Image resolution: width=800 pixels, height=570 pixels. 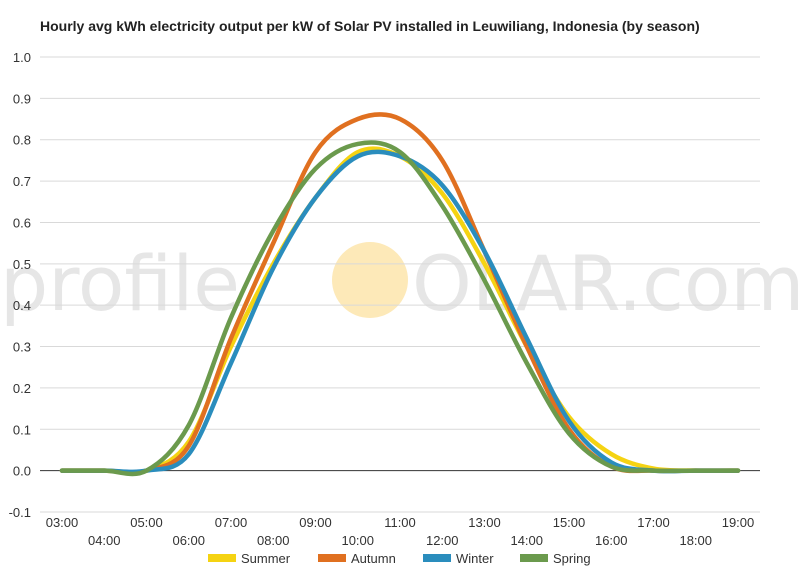 I want to click on x-tick-label: 10:00, so click(x=357, y=540).